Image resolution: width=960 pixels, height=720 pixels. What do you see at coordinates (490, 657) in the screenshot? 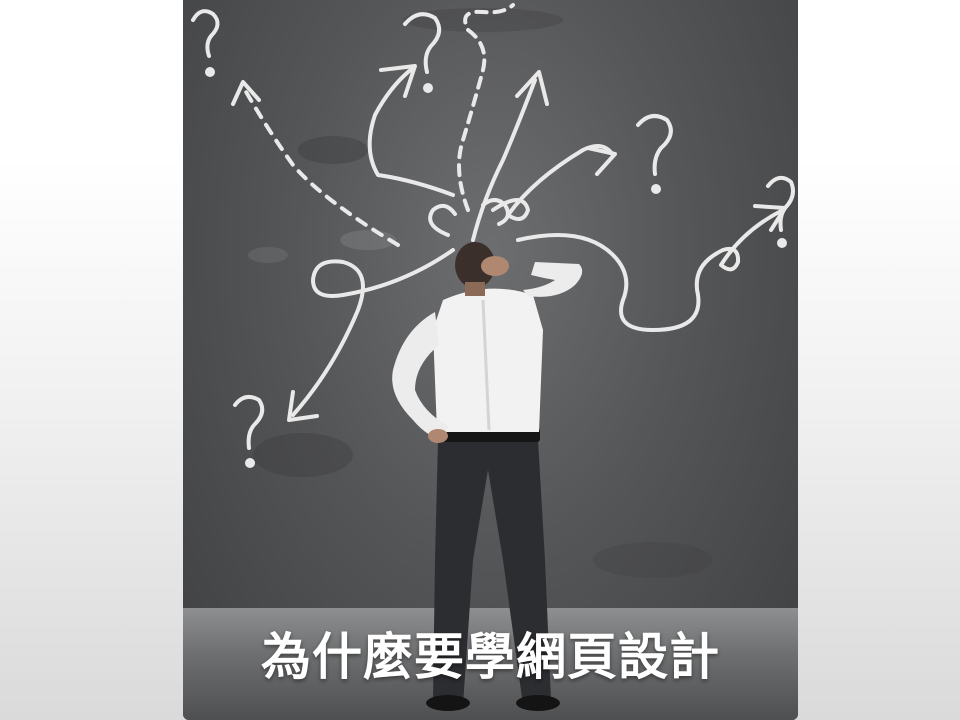
I see `slide-title: 為什麼要學網頁設計` at bounding box center [490, 657].